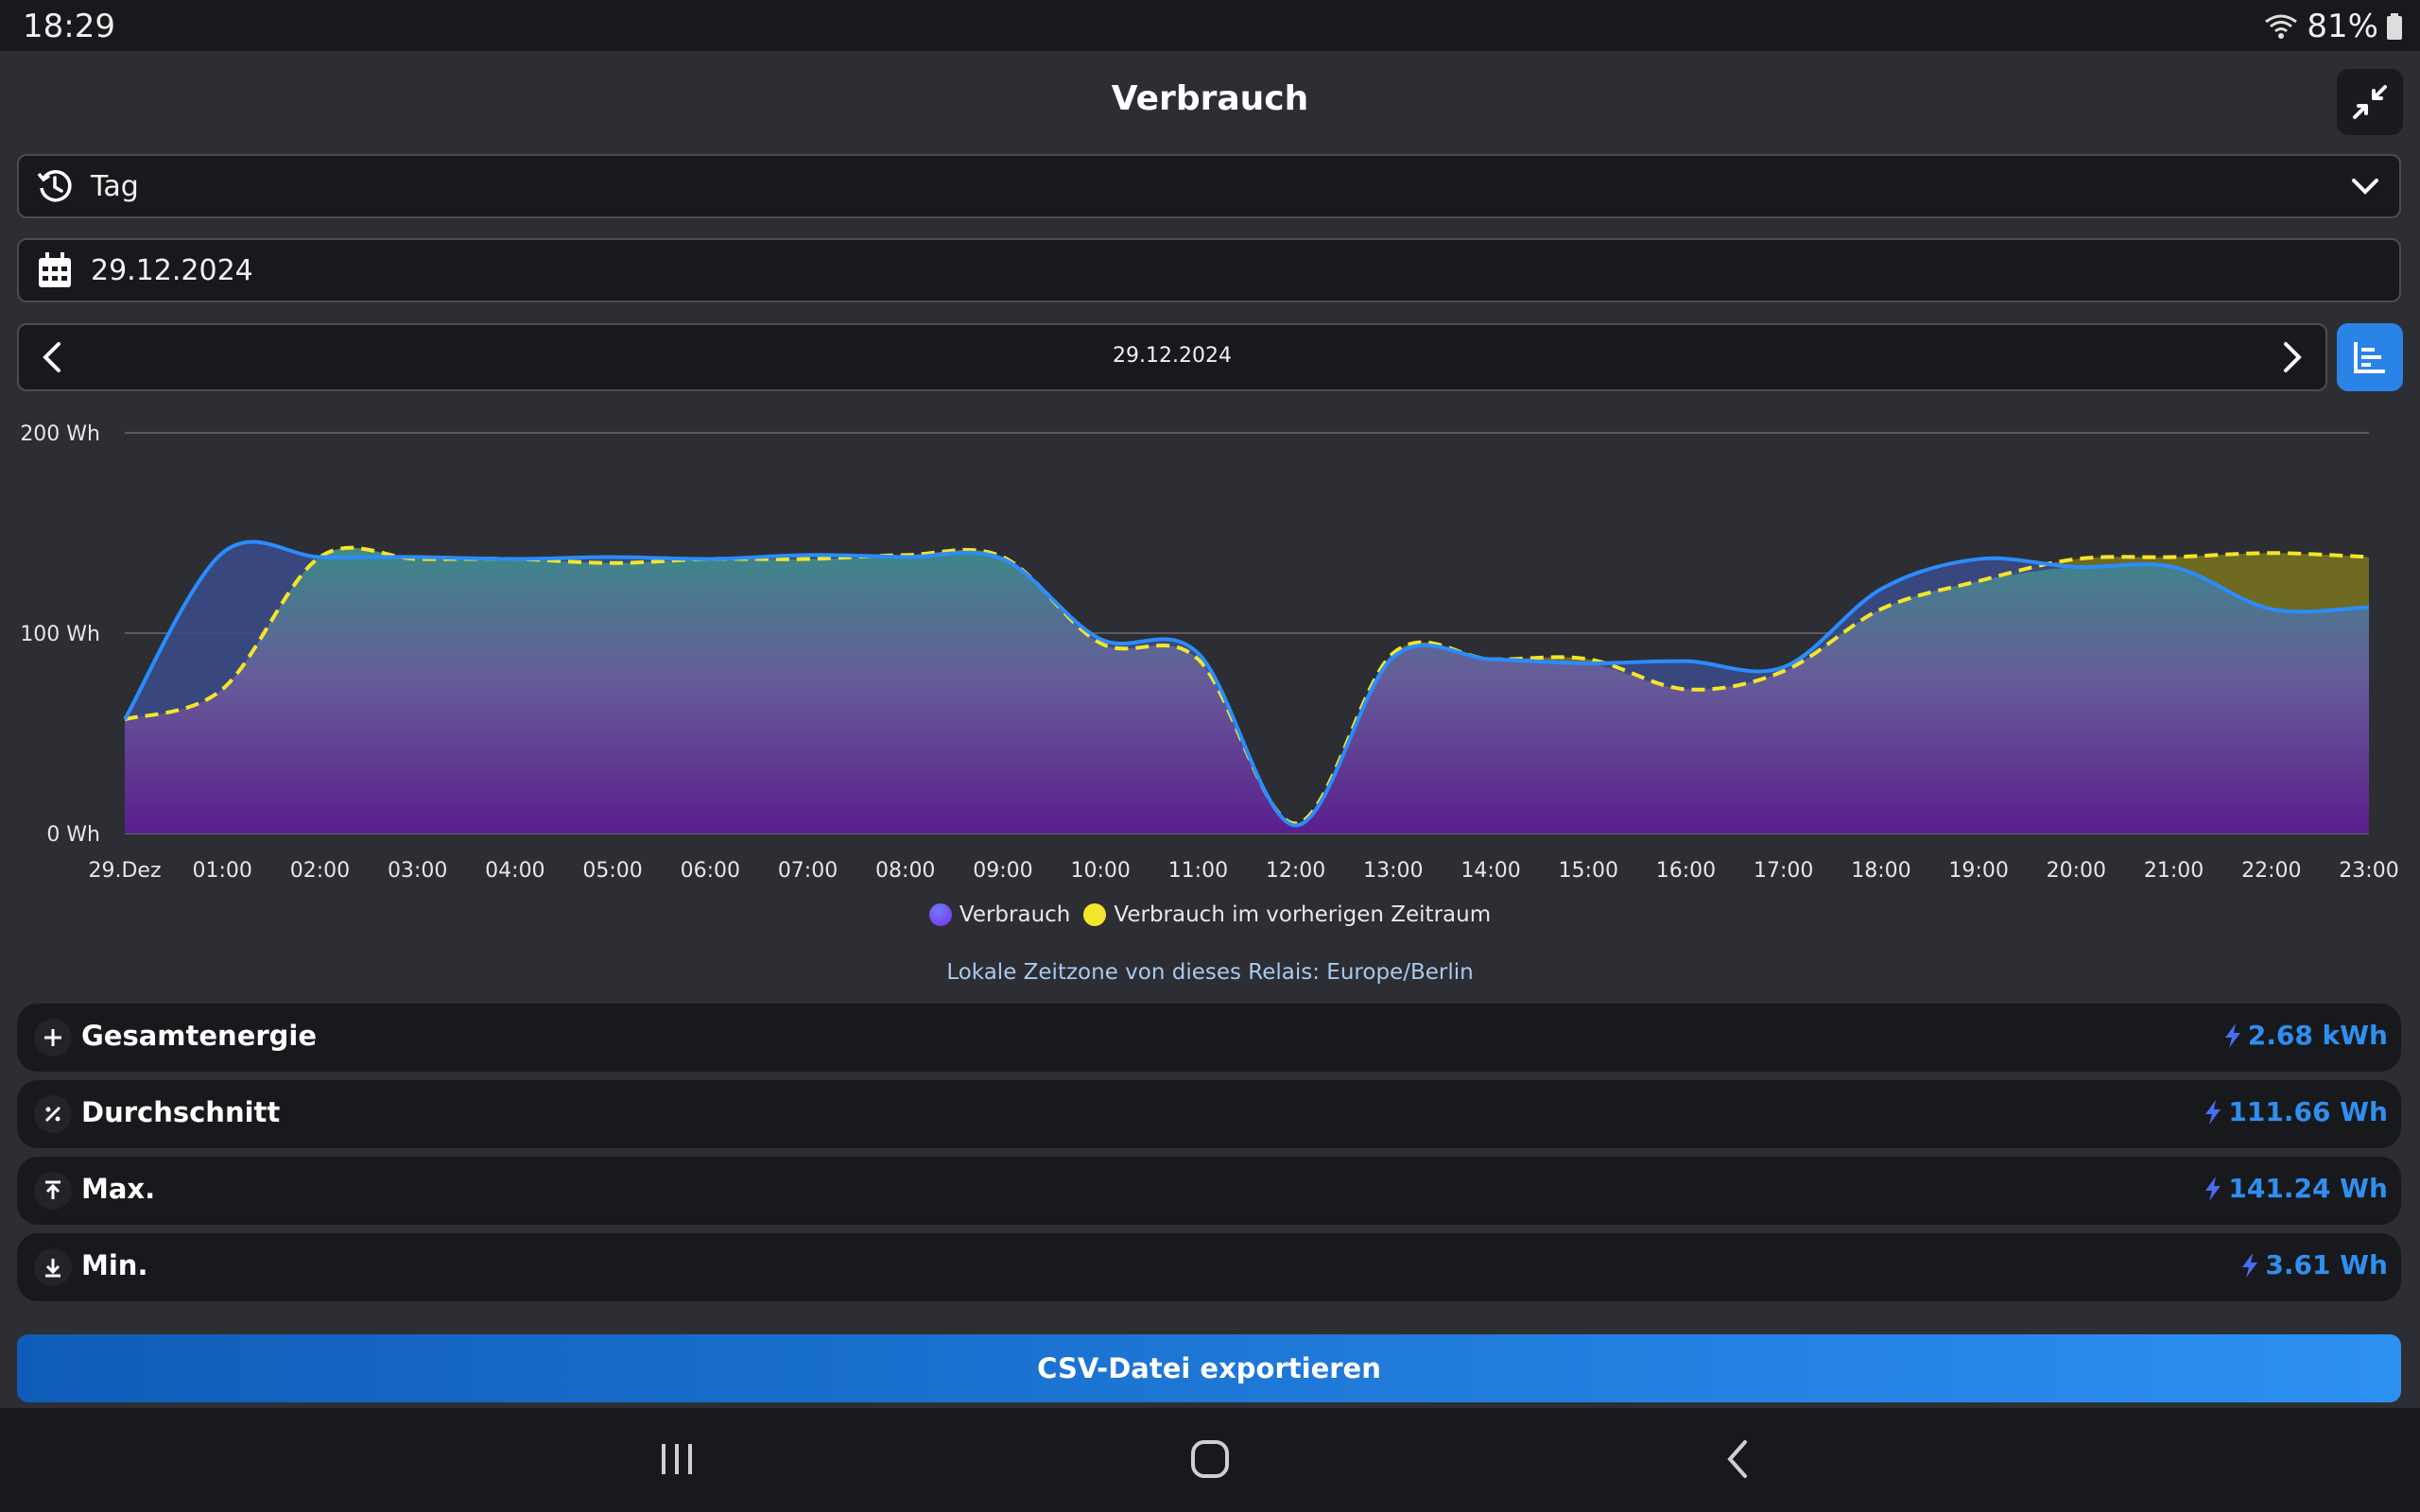 The height and width of the screenshot is (1512, 2420). What do you see at coordinates (905, 871) in the screenshot?
I see `x-tick-label: 08:00` at bounding box center [905, 871].